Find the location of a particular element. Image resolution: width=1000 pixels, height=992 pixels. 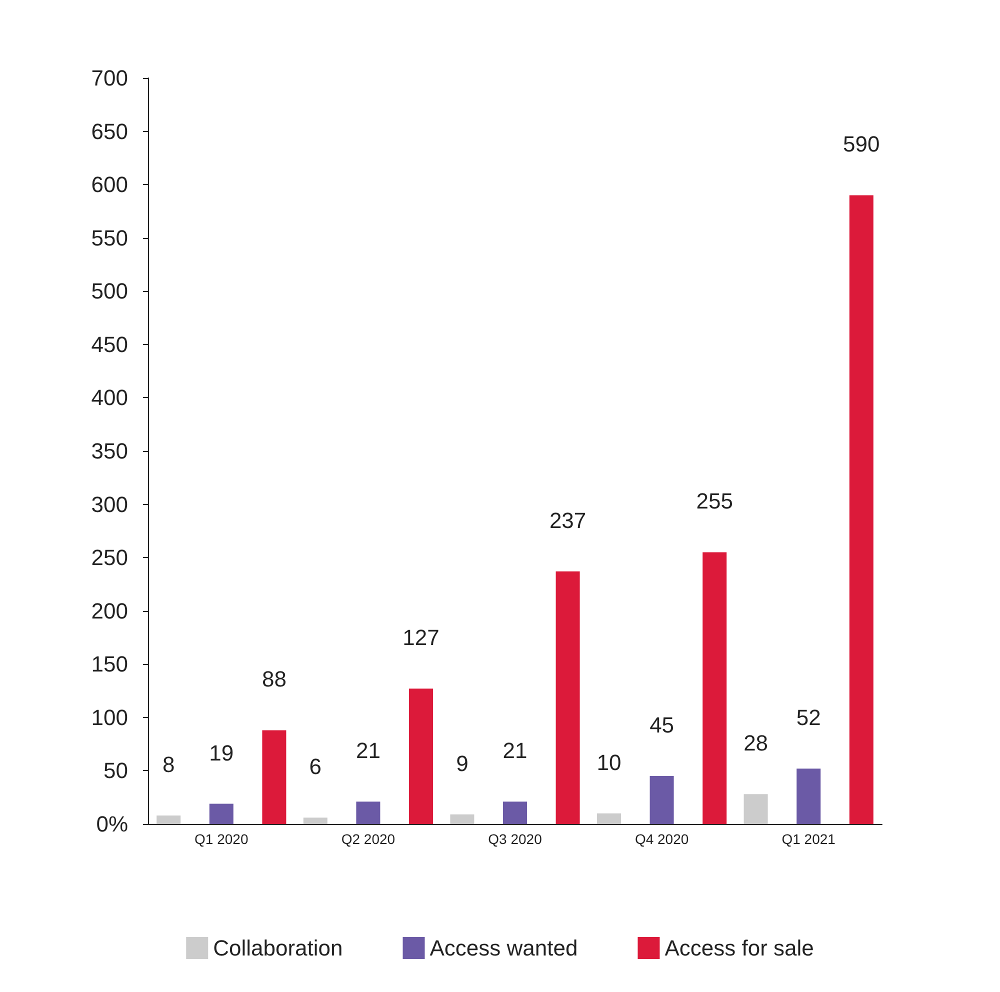

x-tick-label: Q3 2020 is located at coordinates (515, 839).